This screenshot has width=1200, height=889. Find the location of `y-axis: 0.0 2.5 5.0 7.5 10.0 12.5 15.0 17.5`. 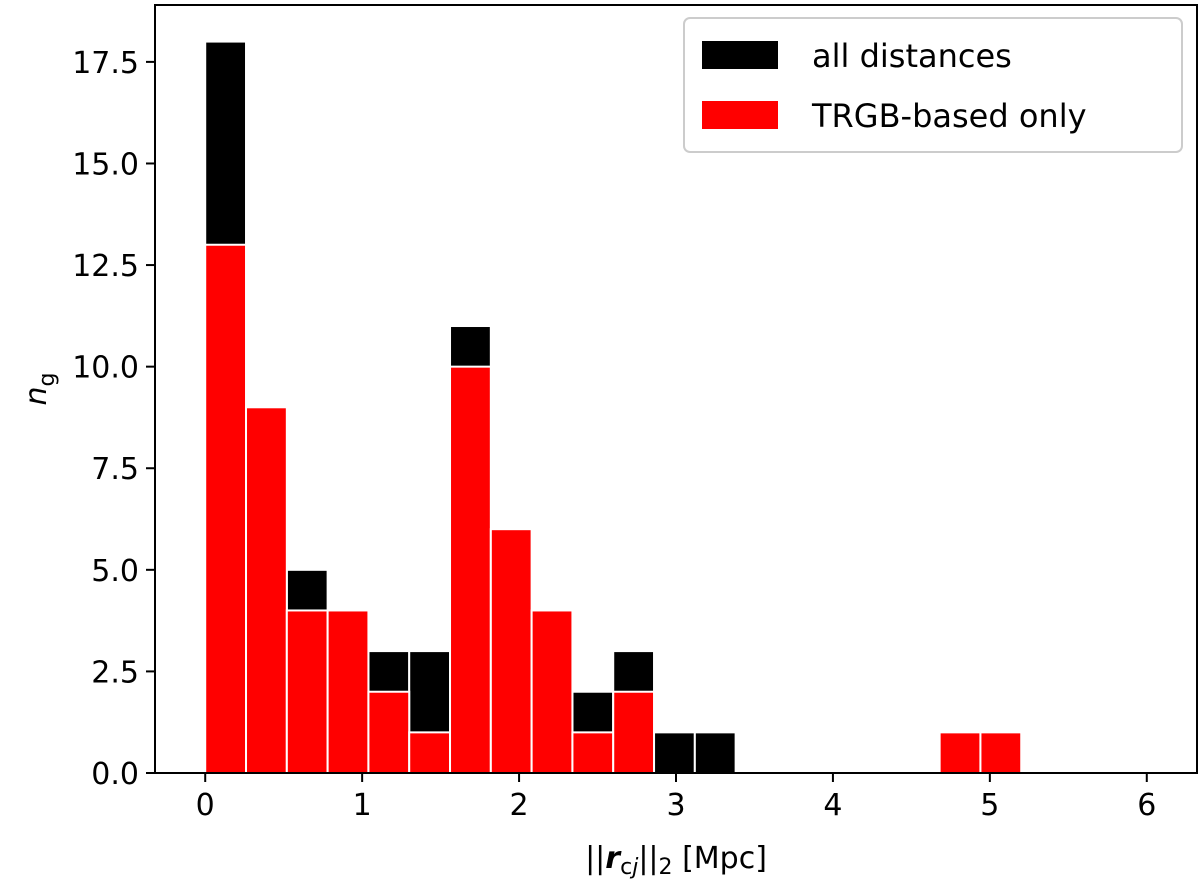

y-axis: 0.0 2.5 5.0 7.5 10.0 12.5 15.0 17.5 is located at coordinates (113, 419).